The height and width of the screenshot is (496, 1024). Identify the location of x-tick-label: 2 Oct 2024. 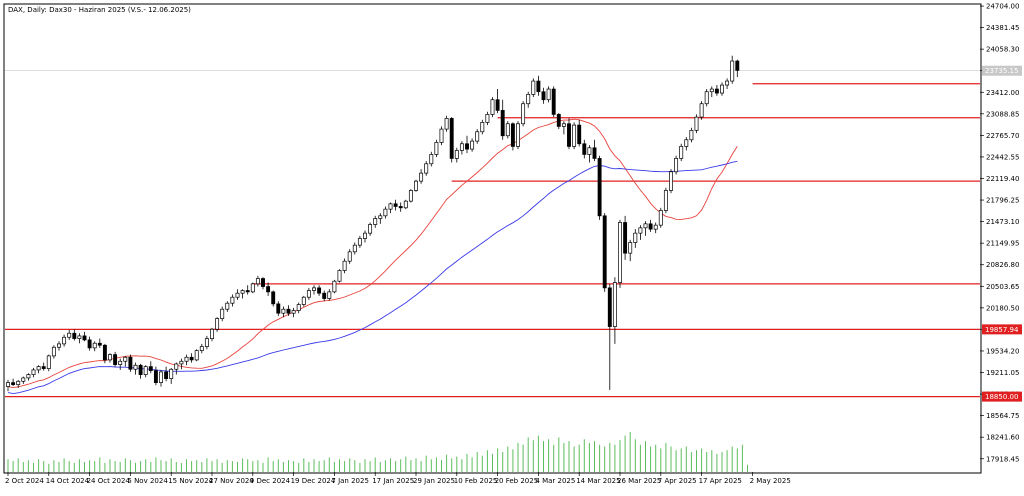
(24, 481).